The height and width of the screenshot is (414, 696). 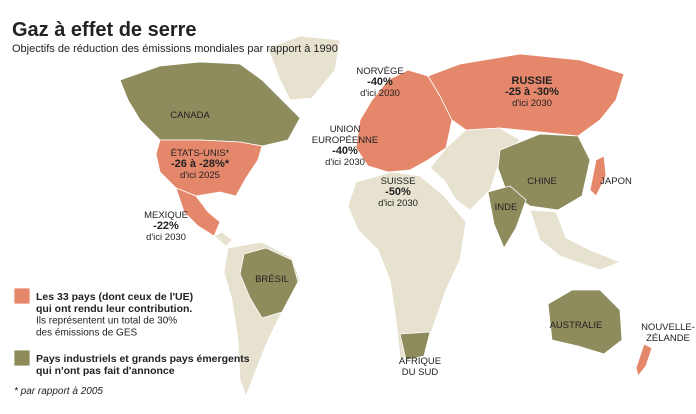 I want to click on legend-text: Ils représentent un total de 30%, so click(x=106, y=321).